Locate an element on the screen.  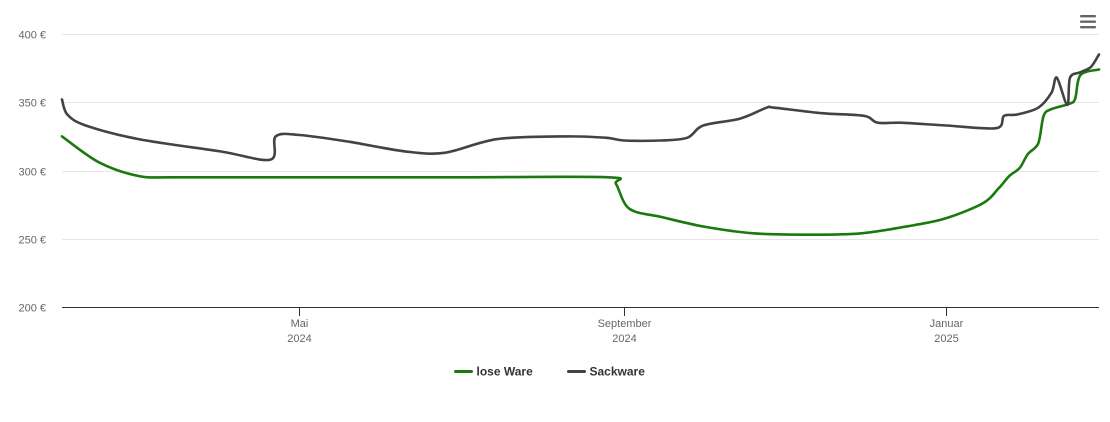
x-tick-label: Mai is located at coordinates (300, 324).